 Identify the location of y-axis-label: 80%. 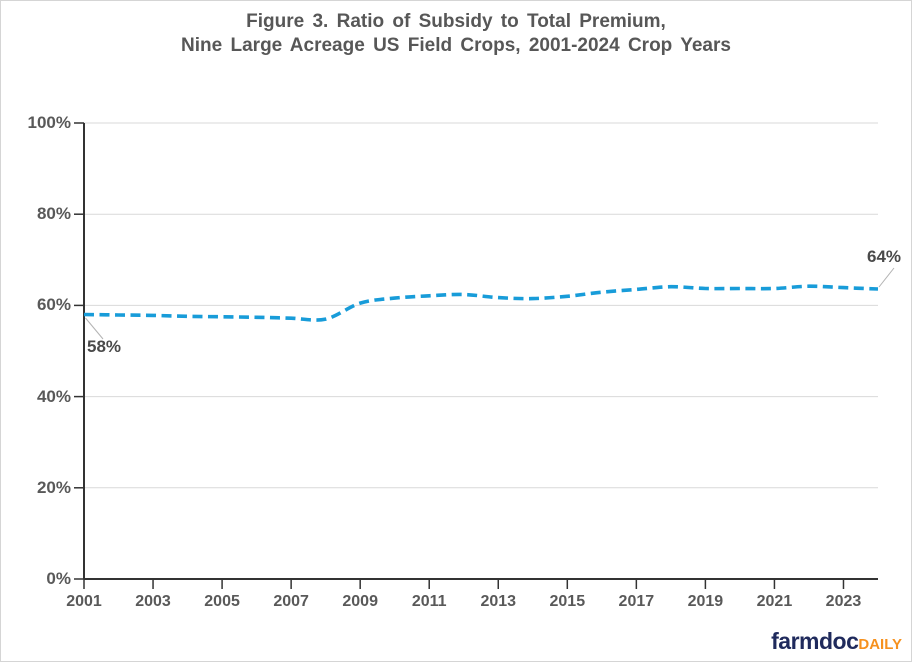
(53, 214).